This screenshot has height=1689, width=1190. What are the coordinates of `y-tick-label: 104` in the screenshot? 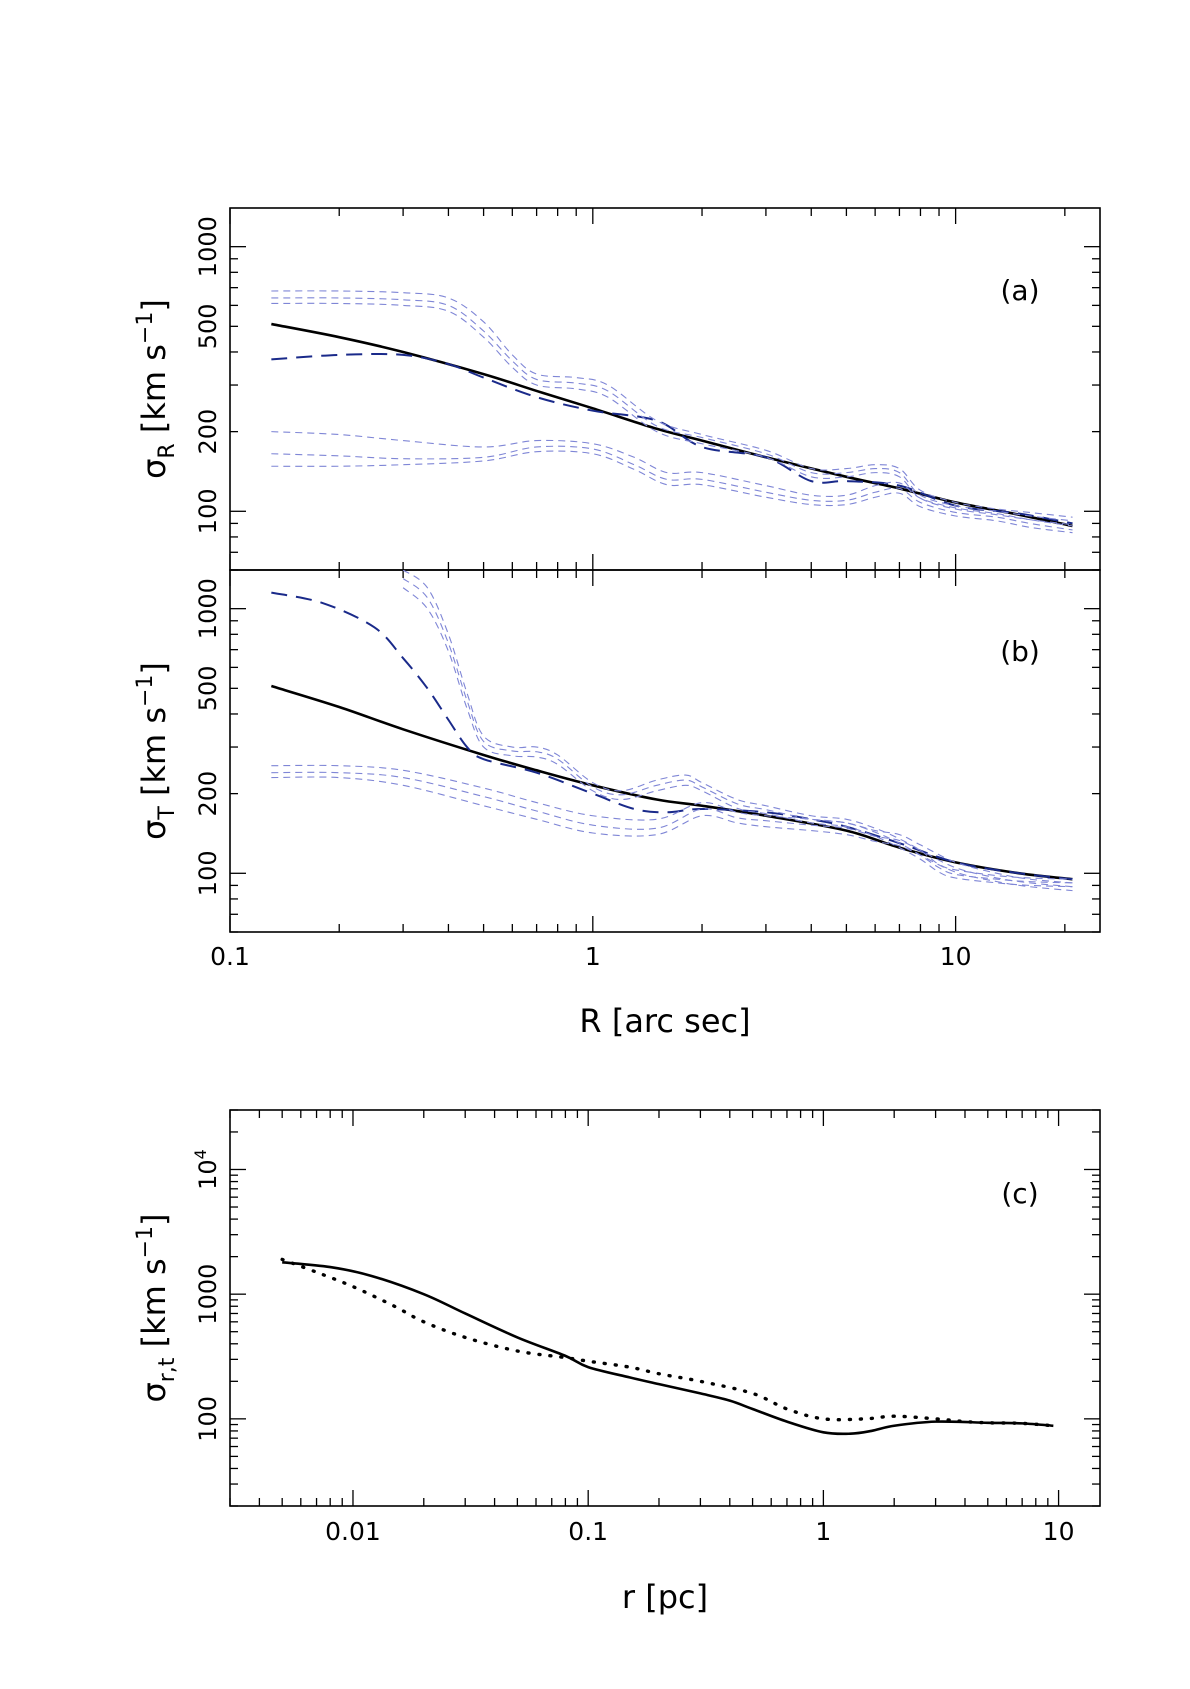 It's located at (206, 1169).